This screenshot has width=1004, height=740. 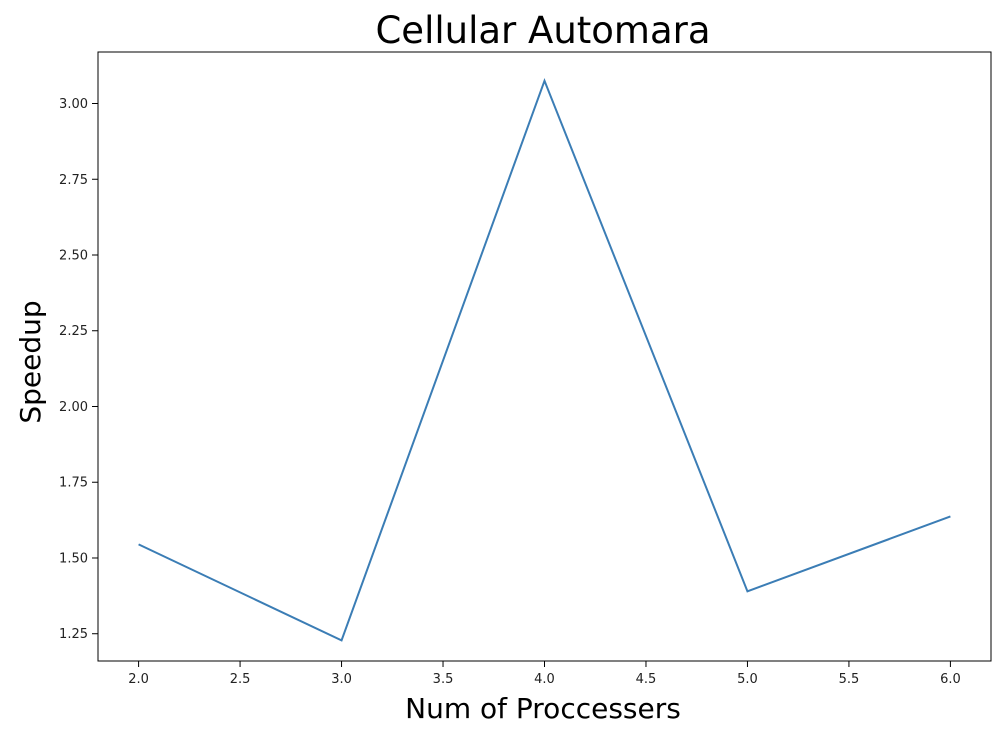 What do you see at coordinates (747, 679) in the screenshot?
I see `x-tick-label: 5.0` at bounding box center [747, 679].